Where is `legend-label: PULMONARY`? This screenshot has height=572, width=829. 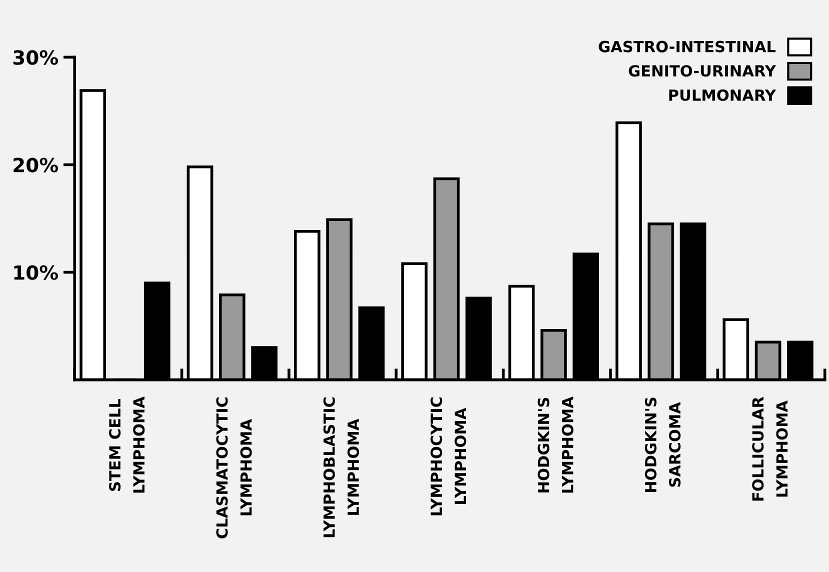 legend-label: PULMONARY is located at coordinates (722, 95).